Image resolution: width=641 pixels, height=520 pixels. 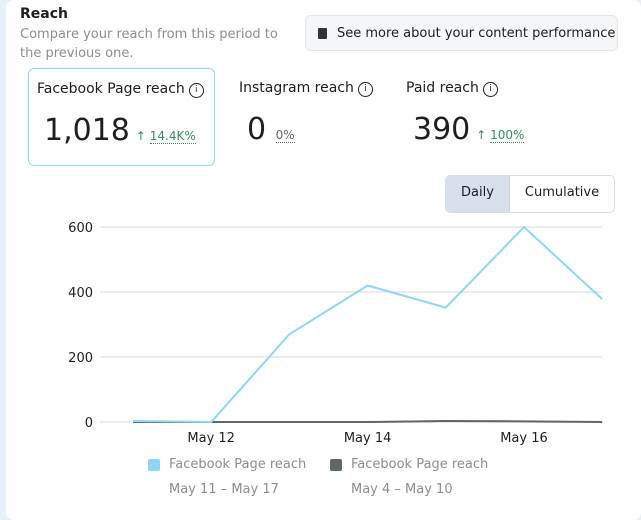 What do you see at coordinates (524, 438) in the screenshot?
I see `x-tick-label: May 16` at bounding box center [524, 438].